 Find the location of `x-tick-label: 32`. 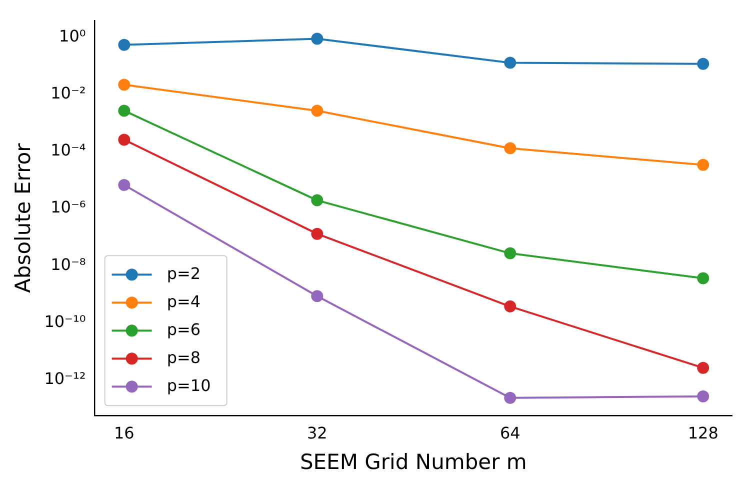

x-tick-label: 32 is located at coordinates (317, 432).